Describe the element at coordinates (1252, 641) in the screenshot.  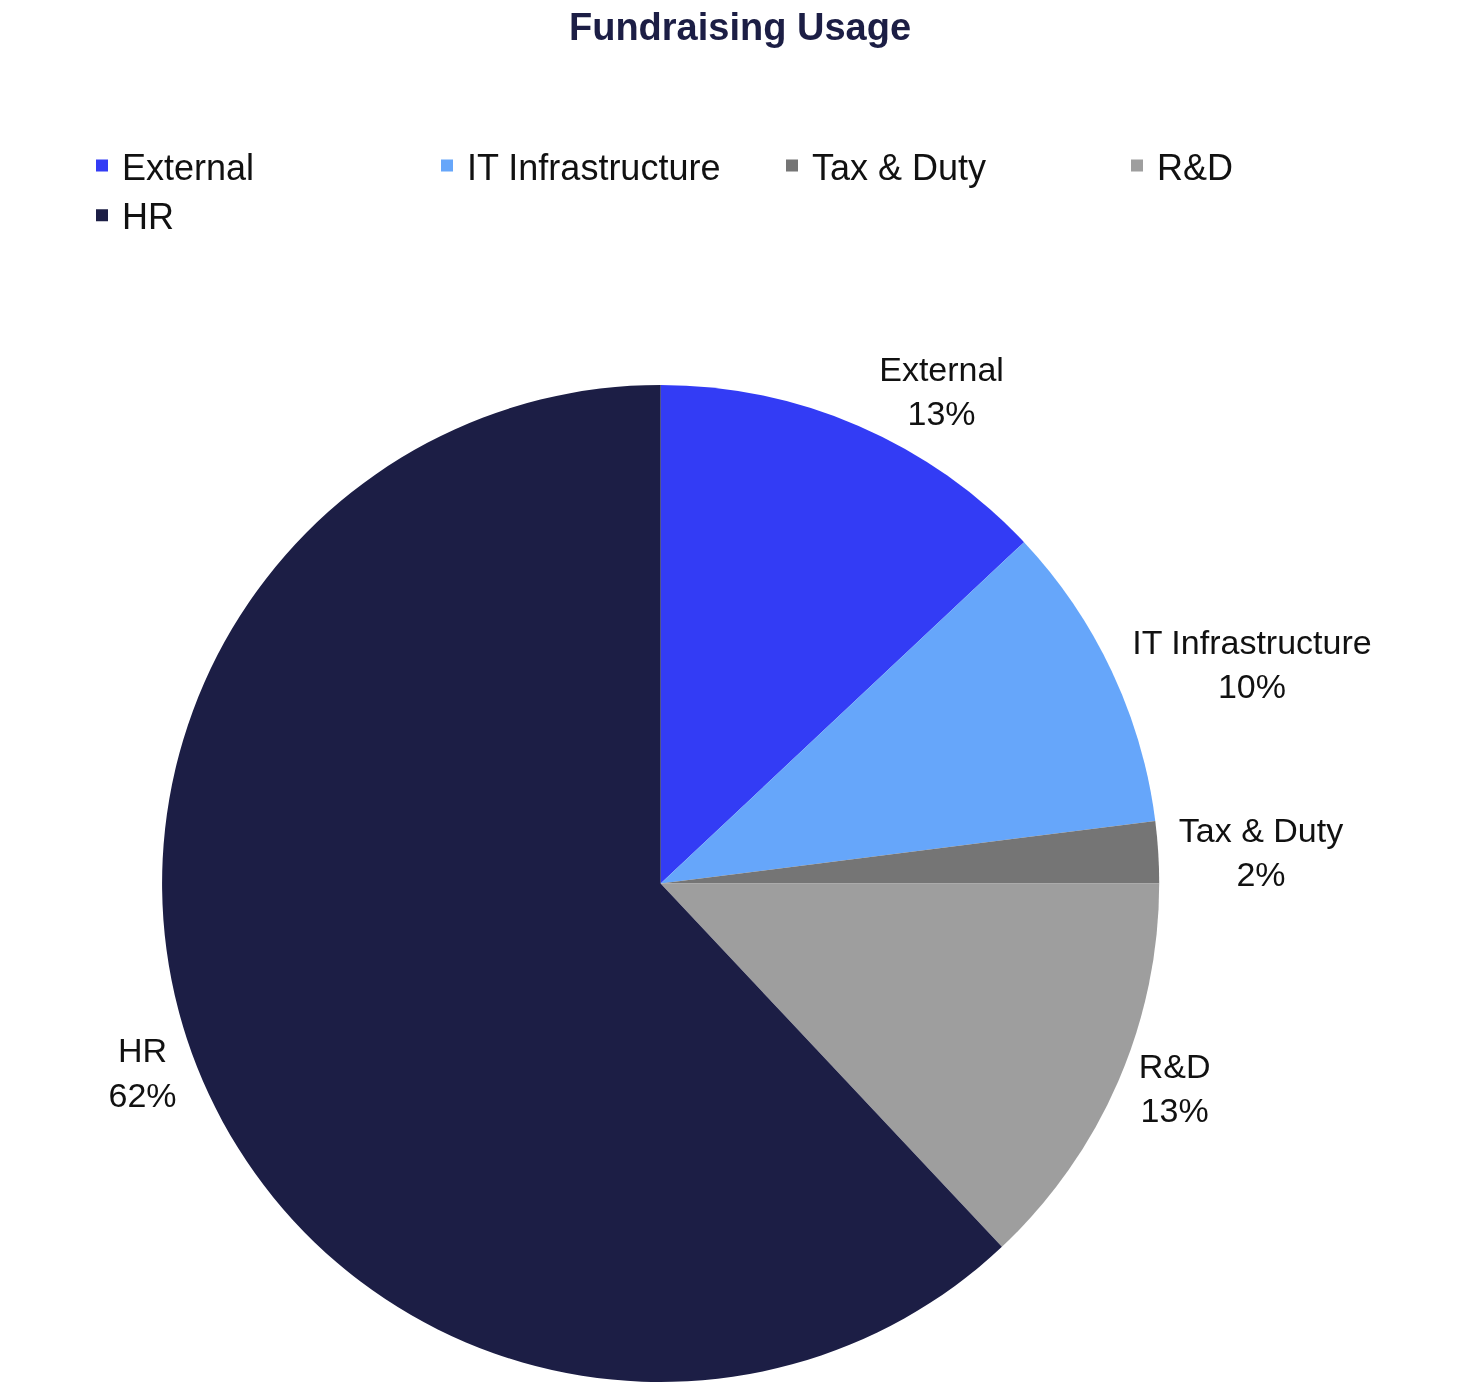
I see `slice-label: IT Infrastructure` at that location.